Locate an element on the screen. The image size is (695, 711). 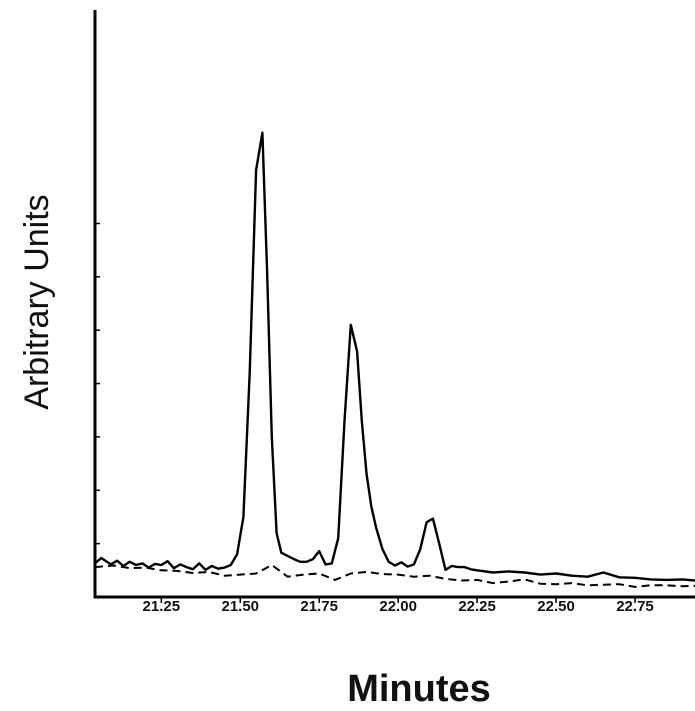
x-tick-label-3: 22.00 is located at coordinates (398, 606).